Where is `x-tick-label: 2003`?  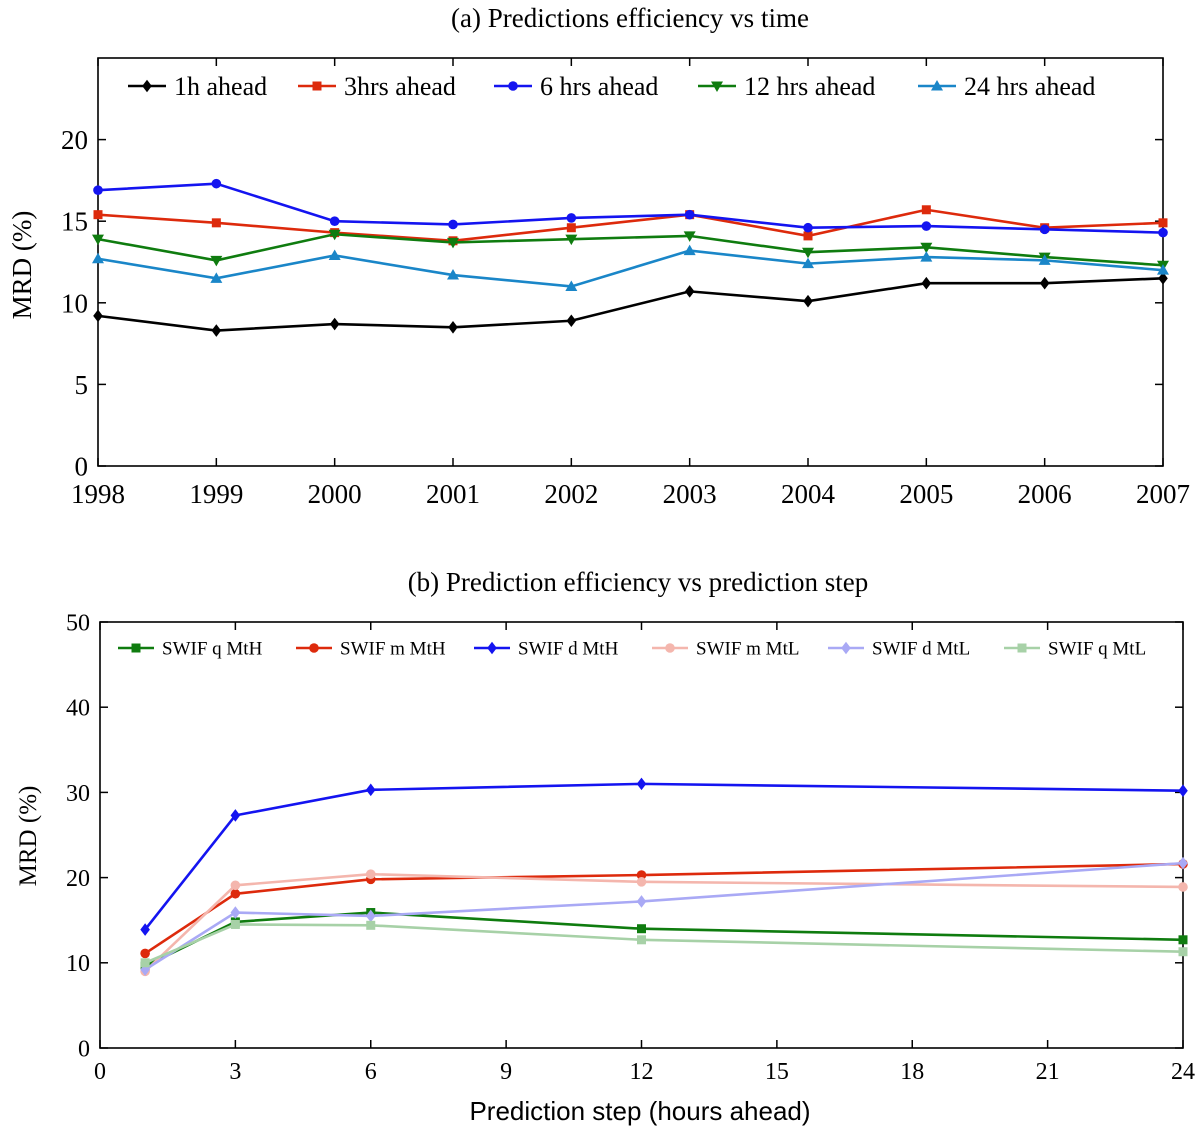
x-tick-label: 2003 is located at coordinates (690, 494).